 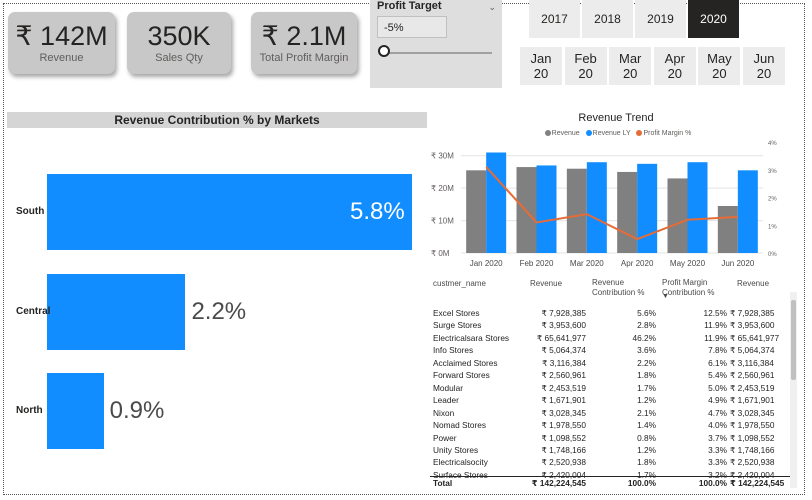 I want to click on trend-chart-title: Revenue Trend, so click(x=616, y=118).